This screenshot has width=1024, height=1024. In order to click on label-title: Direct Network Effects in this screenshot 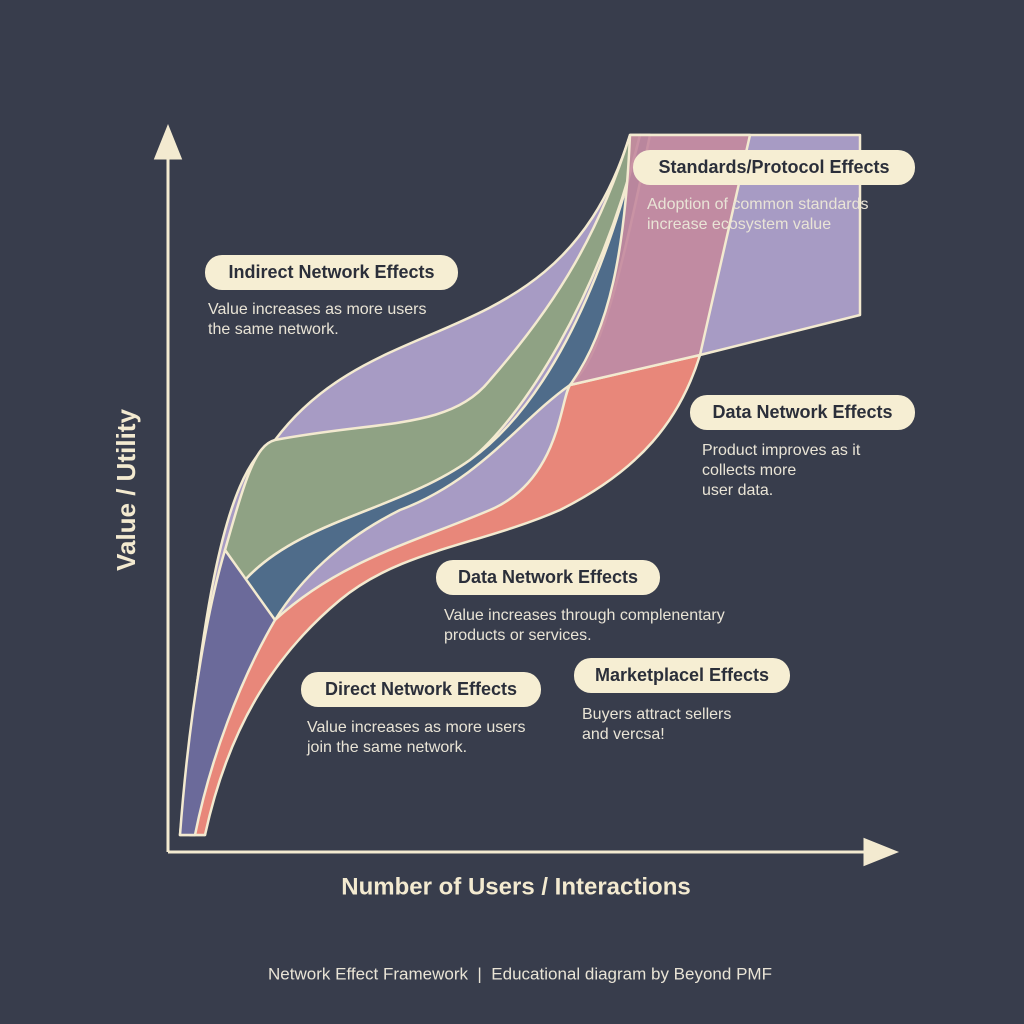, I will do `click(421, 689)`.